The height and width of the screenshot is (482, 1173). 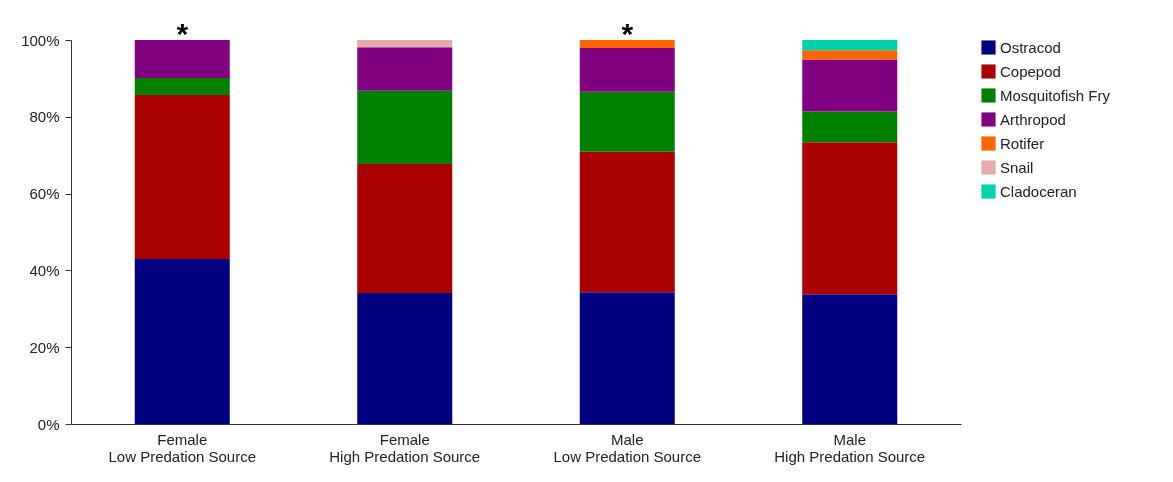 What do you see at coordinates (182, 447) in the screenshot?
I see `x-tick-label: Female Low Predation Source` at bounding box center [182, 447].